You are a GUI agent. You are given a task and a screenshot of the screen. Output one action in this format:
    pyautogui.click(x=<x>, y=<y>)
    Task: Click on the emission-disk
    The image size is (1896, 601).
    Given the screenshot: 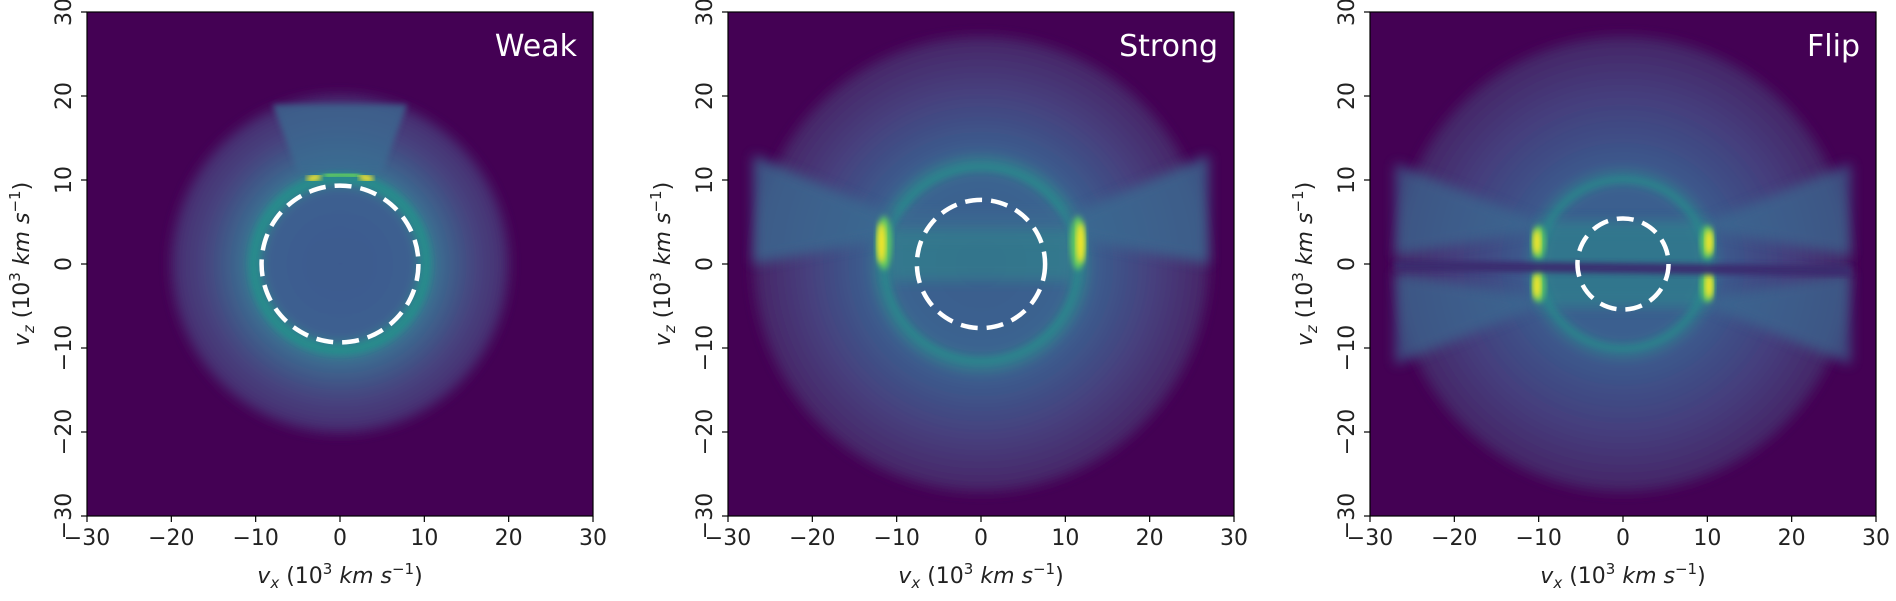 What is the action you would take?
    pyautogui.click(x=340, y=264)
    